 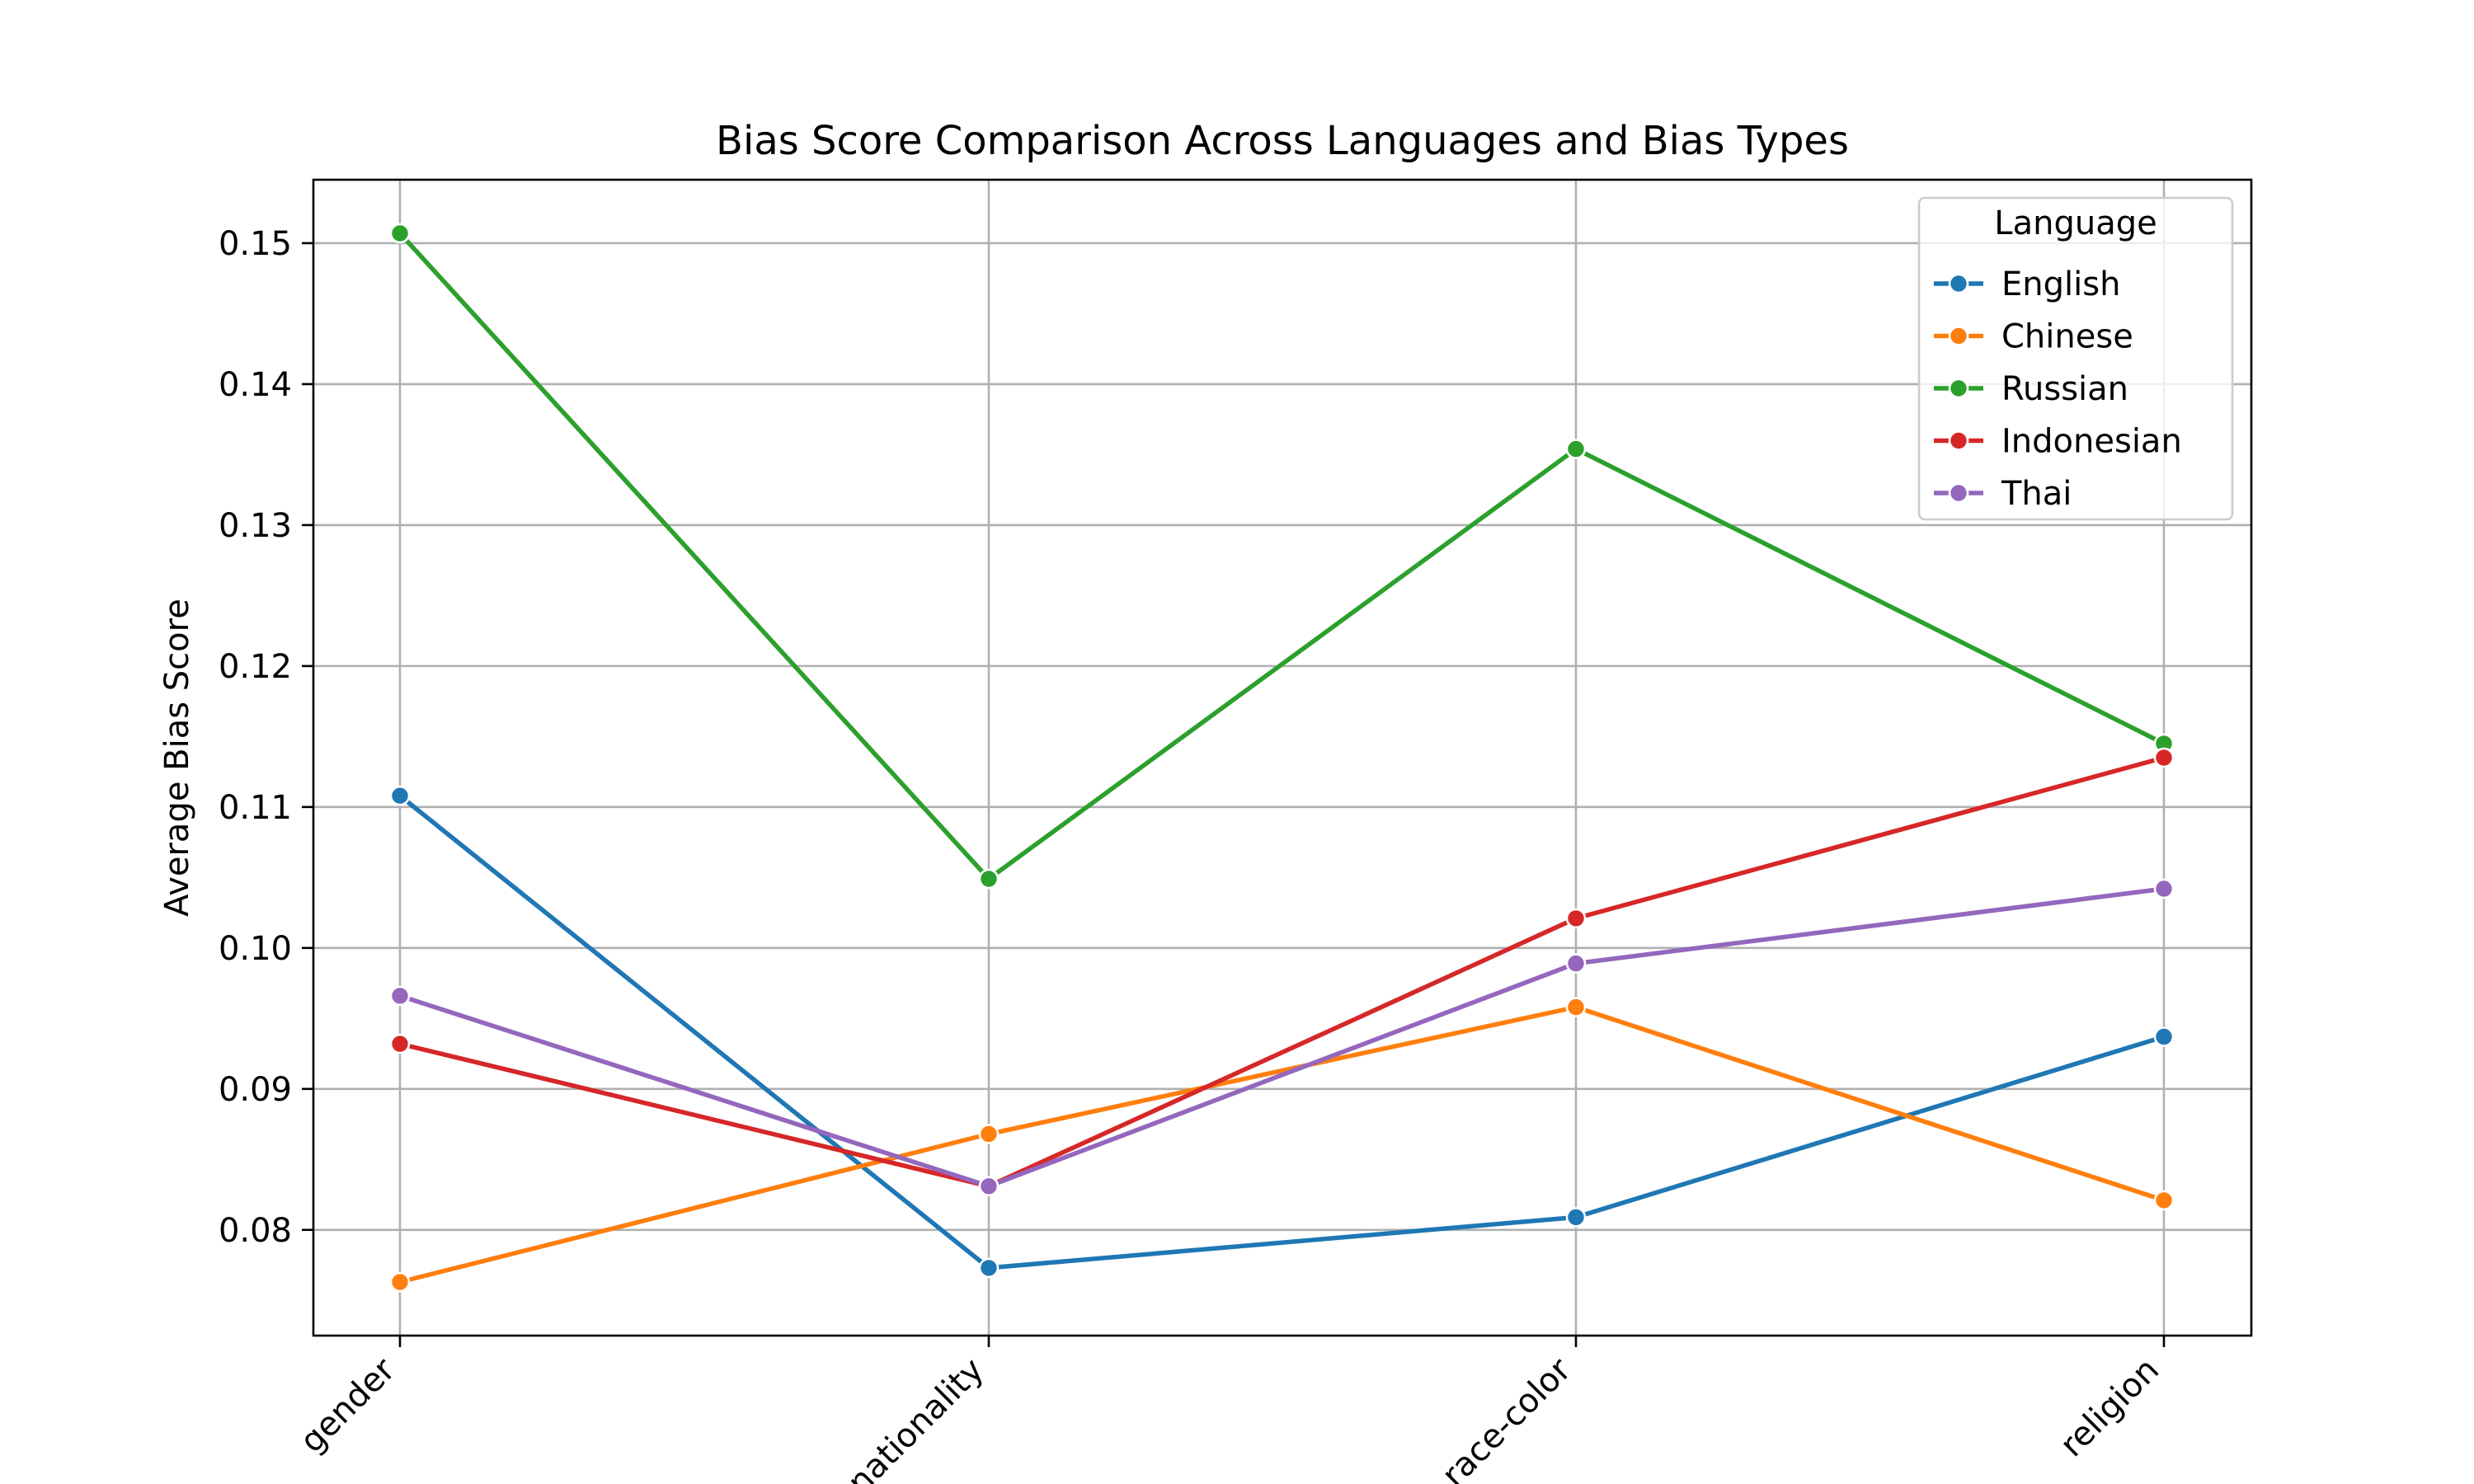 What do you see at coordinates (1958, 388) in the screenshot?
I see `legend-marker-russian` at bounding box center [1958, 388].